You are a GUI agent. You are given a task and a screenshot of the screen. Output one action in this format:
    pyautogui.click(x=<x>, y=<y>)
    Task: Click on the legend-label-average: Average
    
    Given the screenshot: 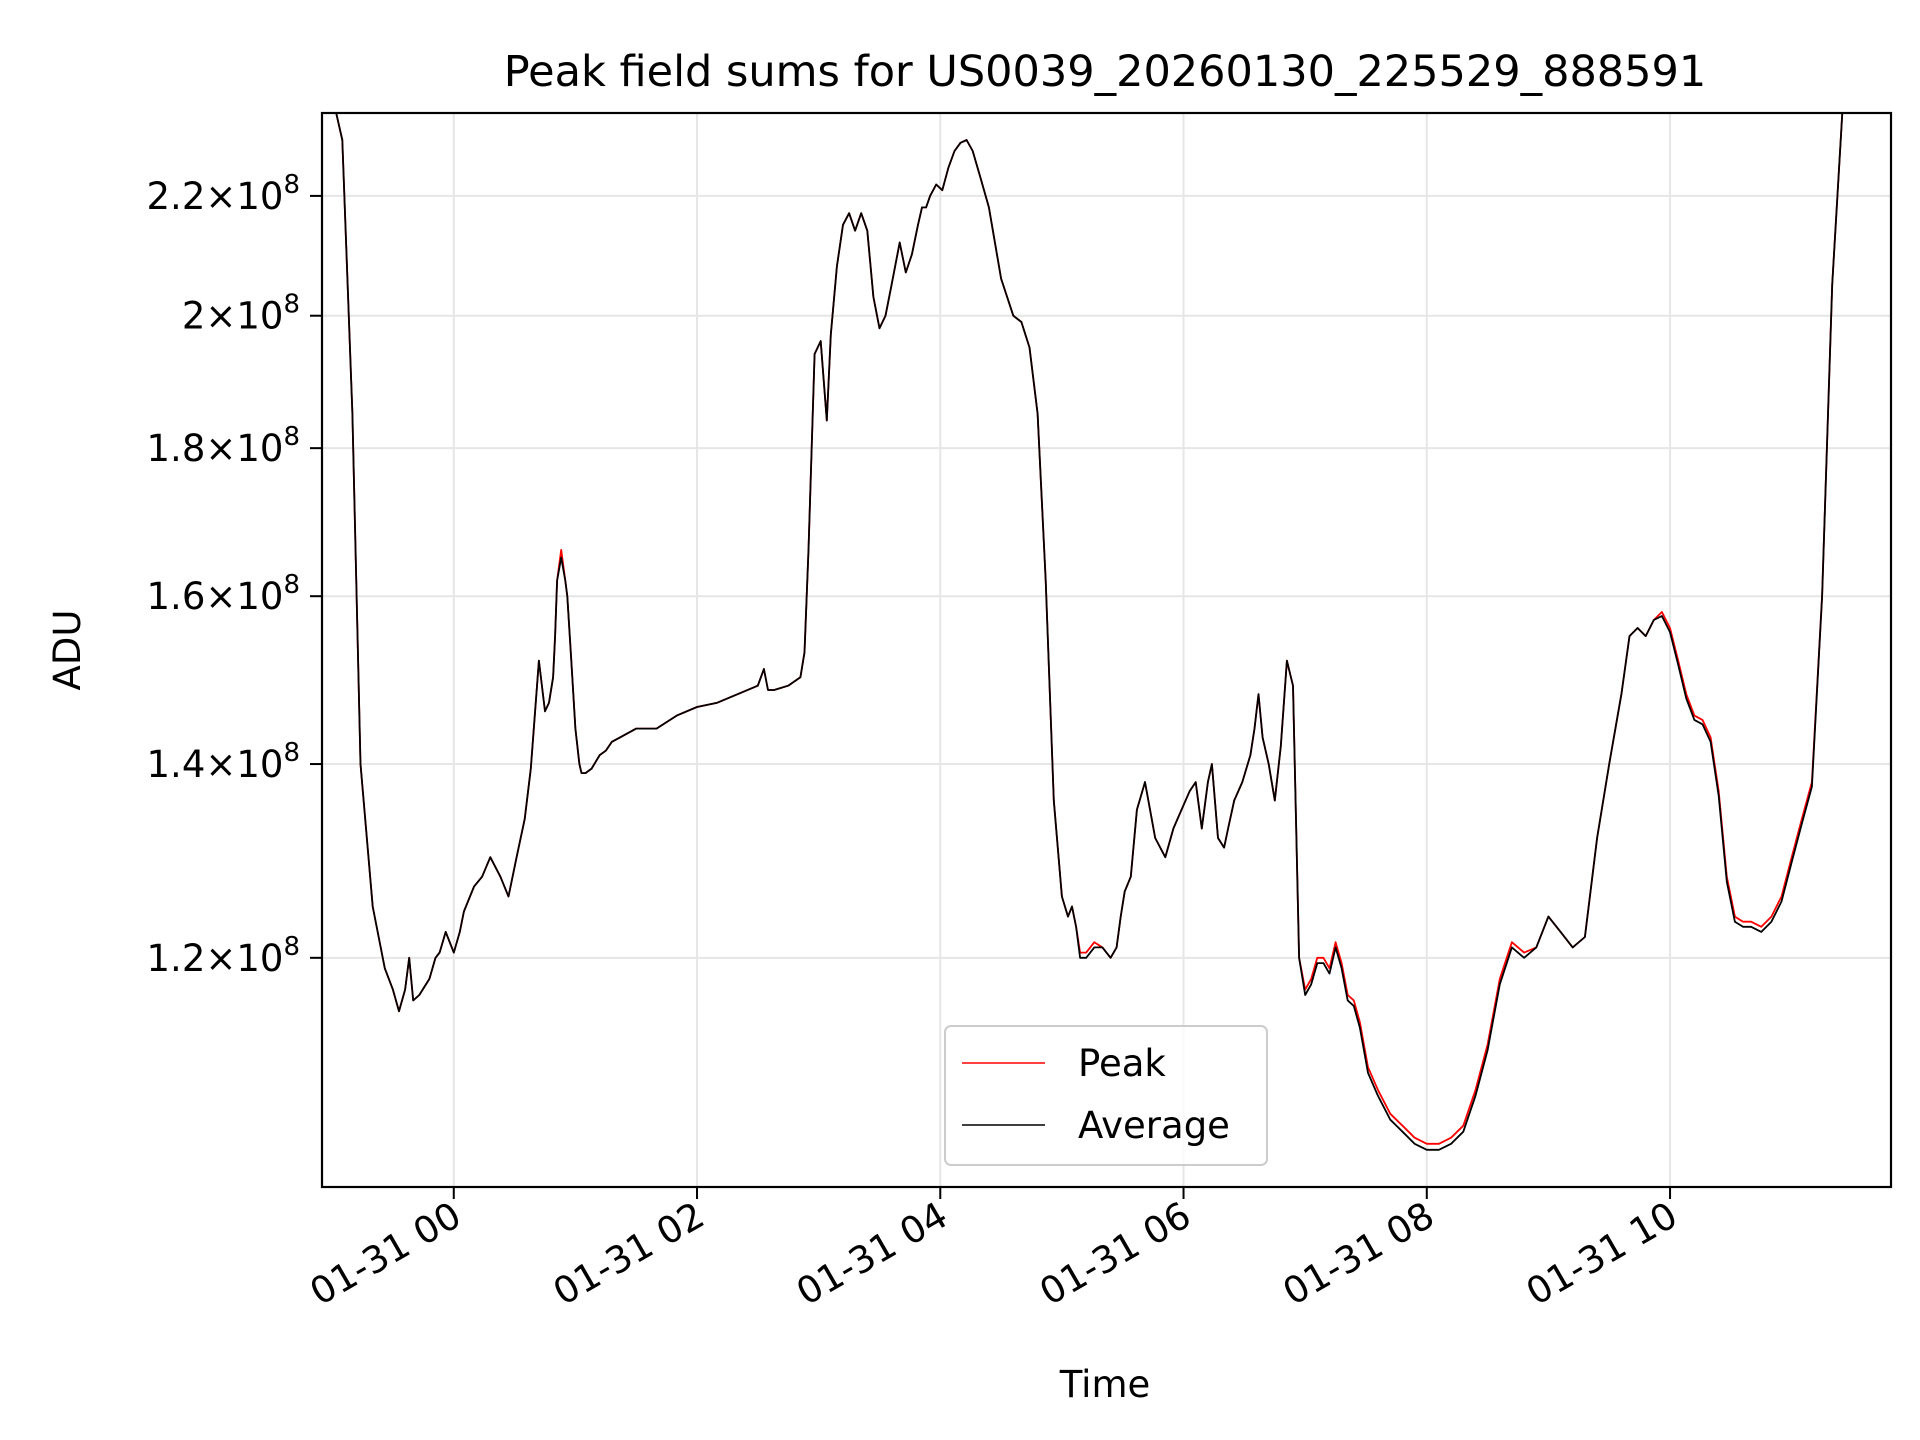 What is the action you would take?
    pyautogui.click(x=1154, y=1125)
    